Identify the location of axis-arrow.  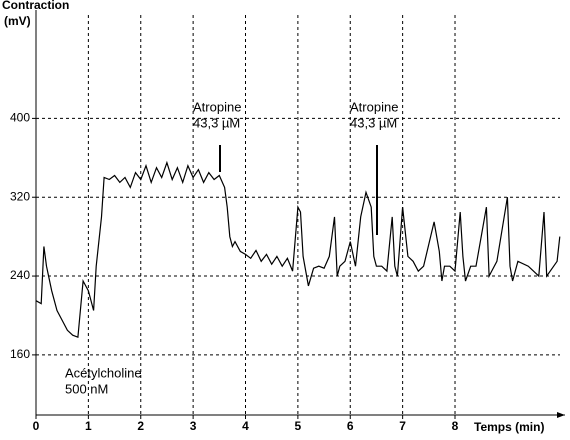
(561, 415).